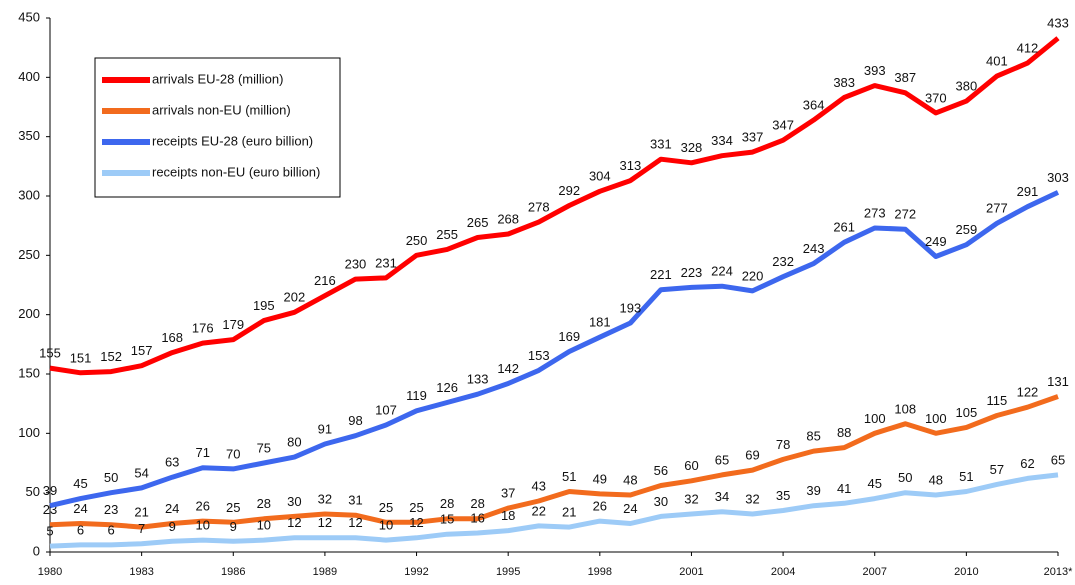 The width and height of the screenshot is (1075, 585). What do you see at coordinates (783, 444) in the screenshot?
I see `data-label: 78` at bounding box center [783, 444].